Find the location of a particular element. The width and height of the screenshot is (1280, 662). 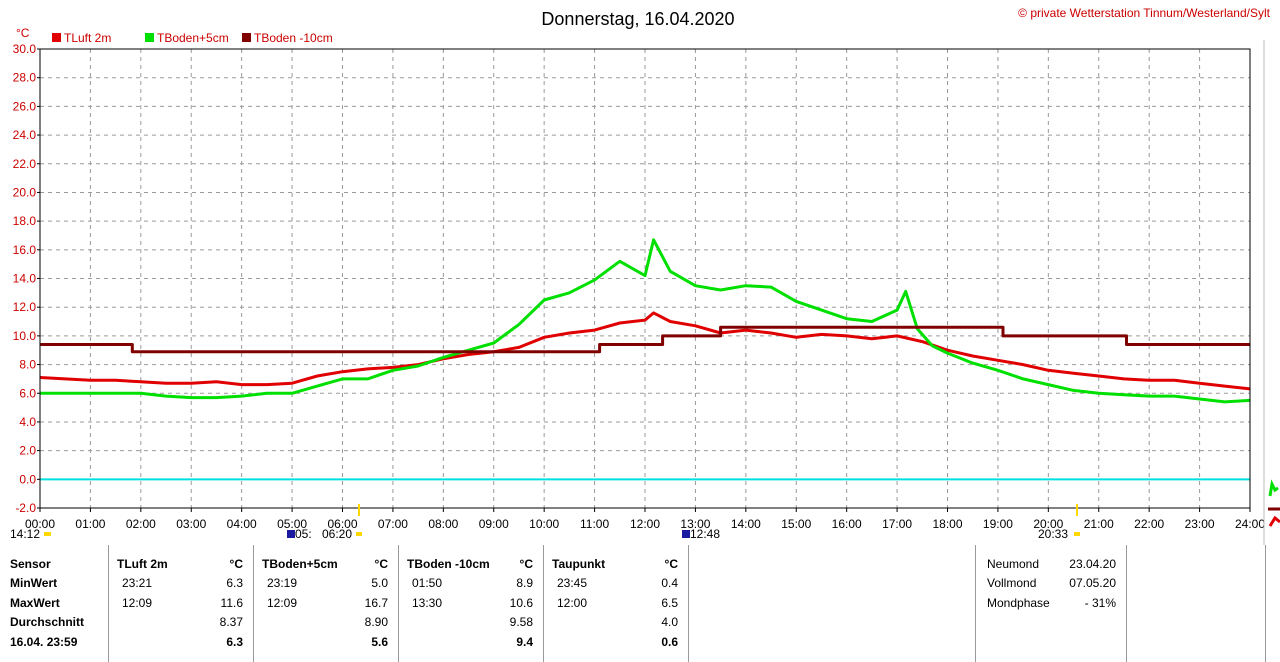

x-tick-label-19: 19:00 is located at coordinates (998, 524).